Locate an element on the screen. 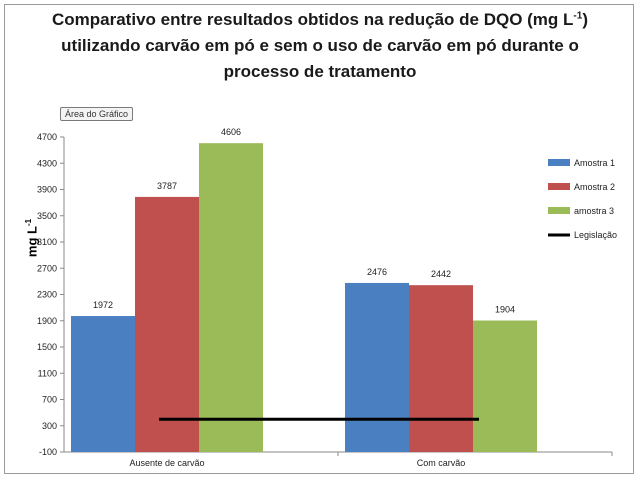 The height and width of the screenshot is (480, 640). y-tick-label: 300 is located at coordinates (49, 426).